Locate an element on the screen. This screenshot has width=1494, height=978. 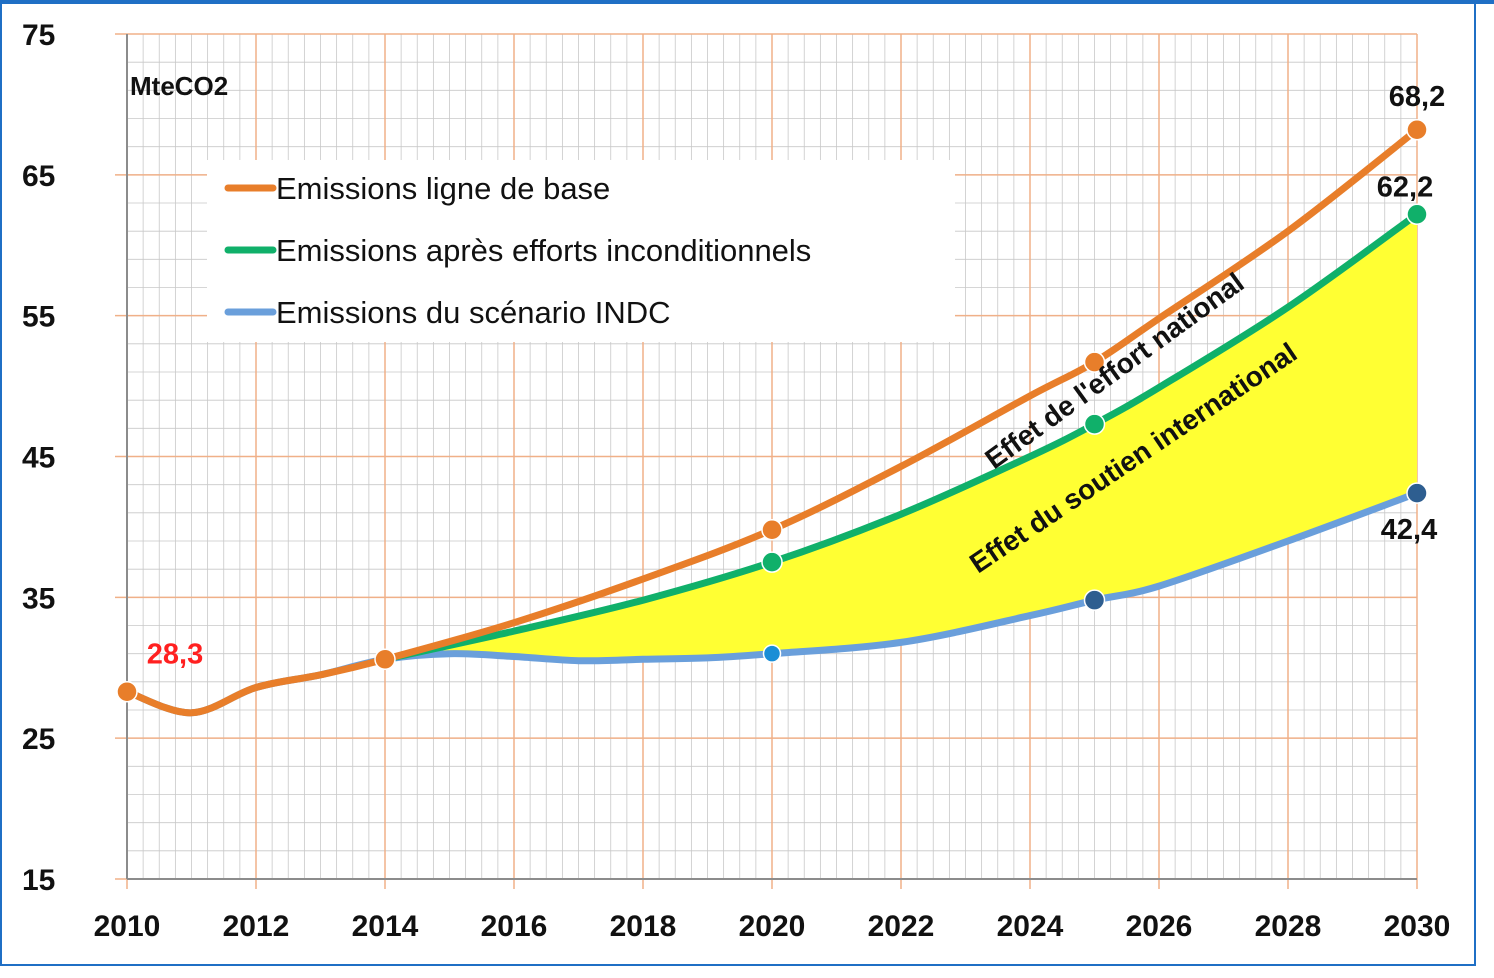
x-tick-label: 2024 is located at coordinates (1030, 926).